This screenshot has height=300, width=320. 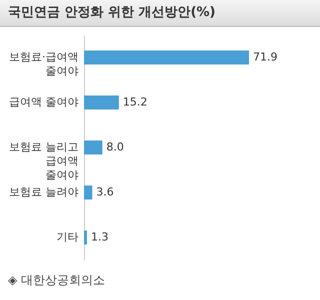 I want to click on y-tick-label: 보험료·급여액 줄여야, so click(x=43, y=64).